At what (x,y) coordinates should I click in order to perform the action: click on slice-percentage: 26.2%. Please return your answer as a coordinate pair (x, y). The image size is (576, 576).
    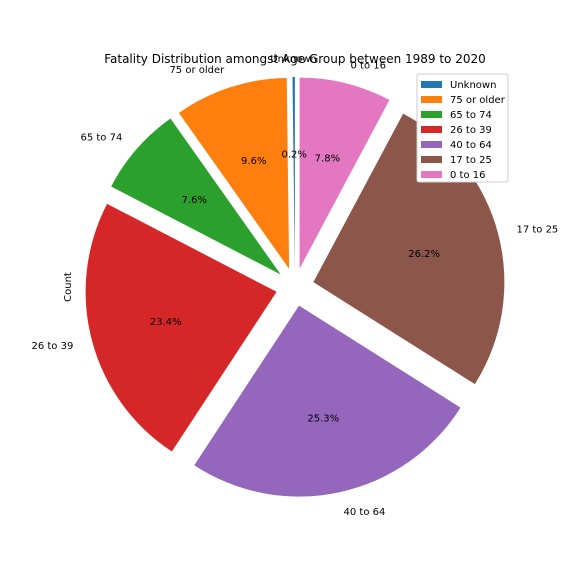
    Looking at the image, I should click on (424, 254).